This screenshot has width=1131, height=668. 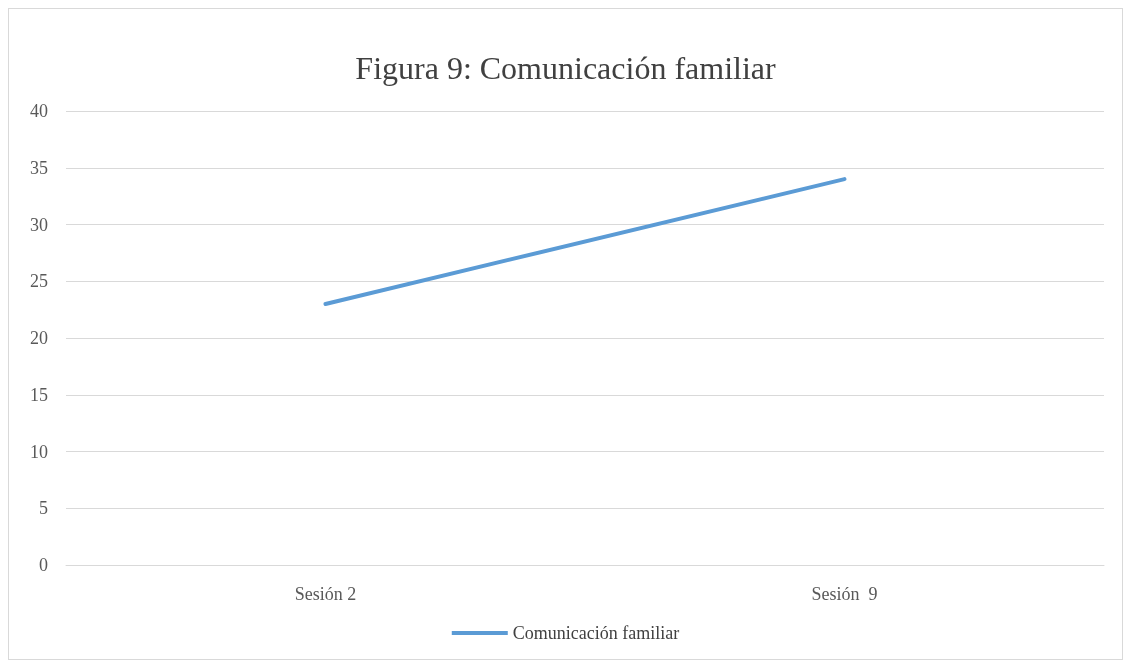 I want to click on y-tick-label: 20, so click(x=39, y=338).